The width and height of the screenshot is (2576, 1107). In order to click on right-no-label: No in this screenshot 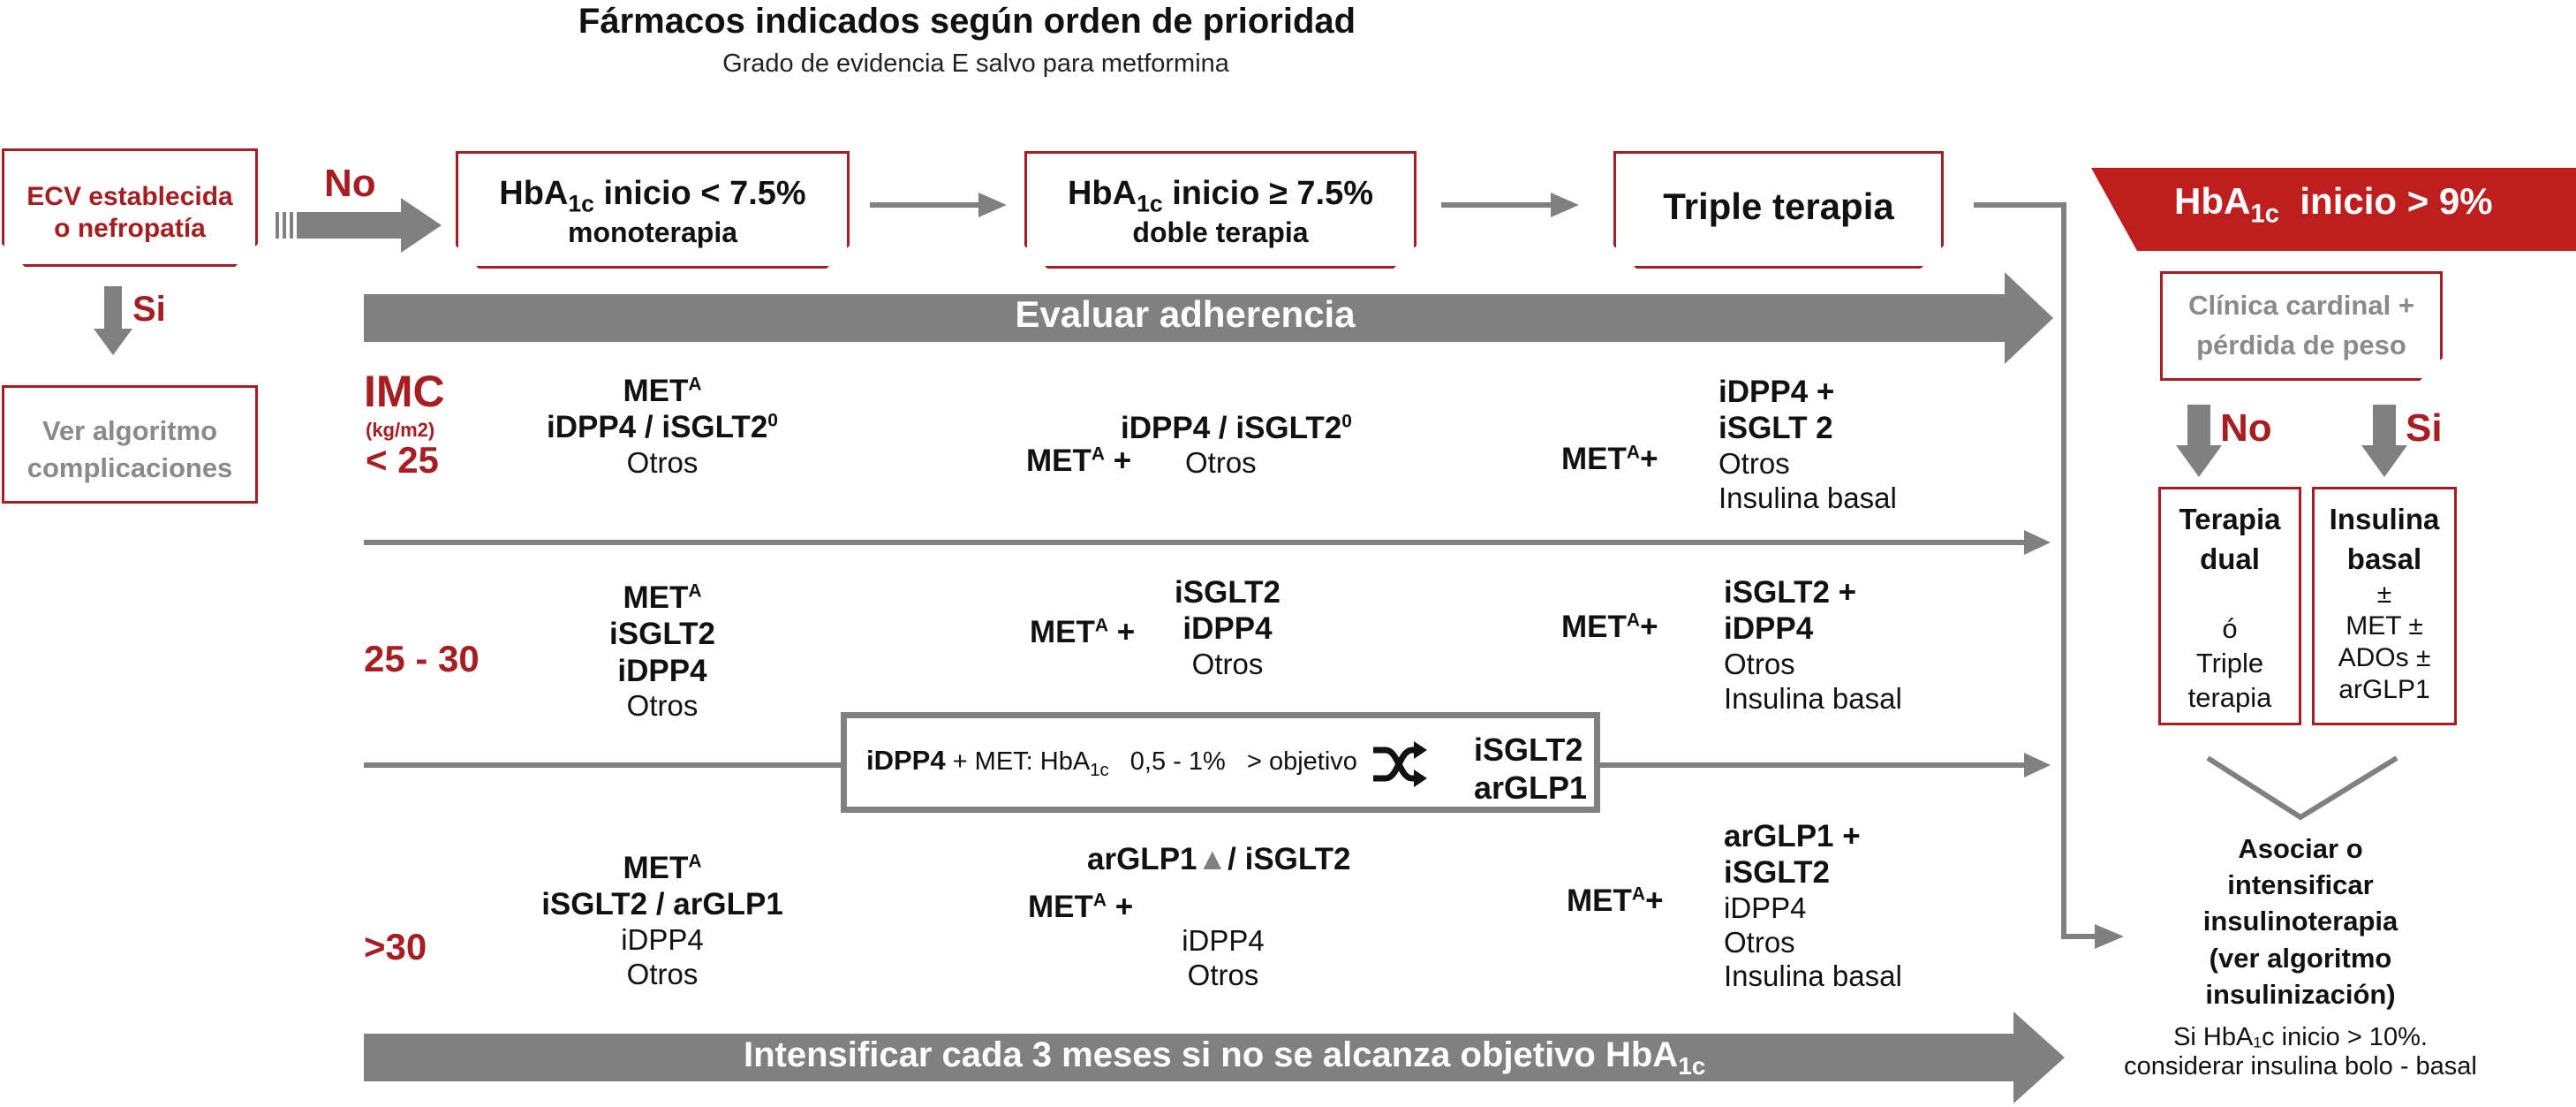, I will do `click(2246, 428)`.